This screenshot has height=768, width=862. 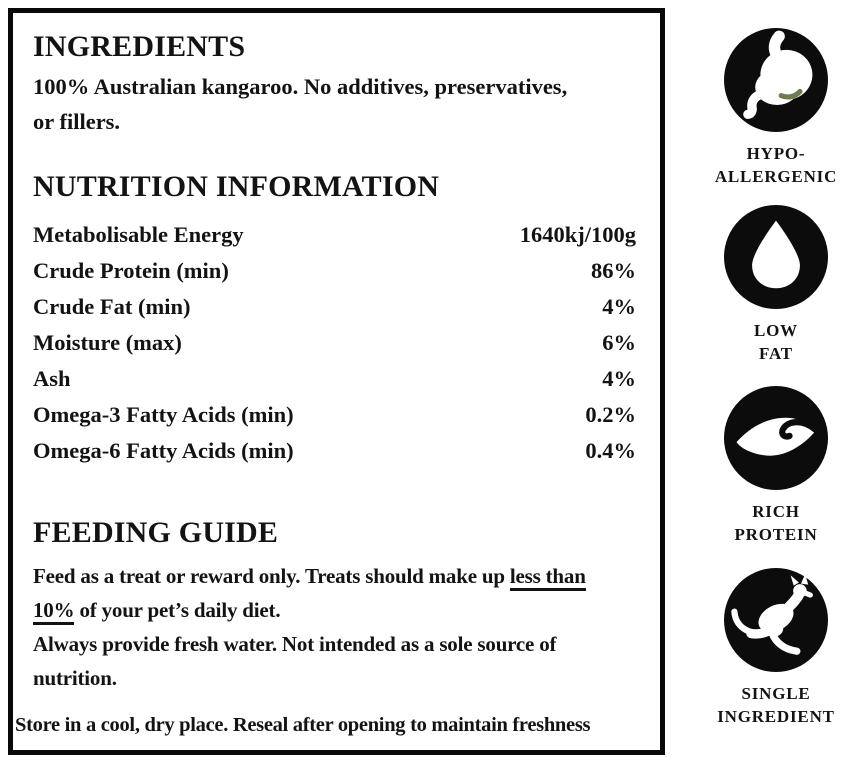 I want to click on nutrient-name: Moisture (max), so click(x=107, y=342).